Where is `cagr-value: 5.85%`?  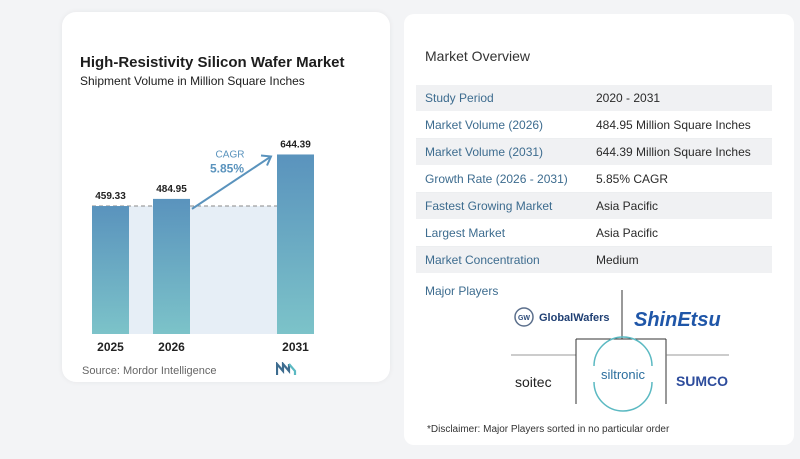 cagr-value: 5.85% is located at coordinates (227, 168).